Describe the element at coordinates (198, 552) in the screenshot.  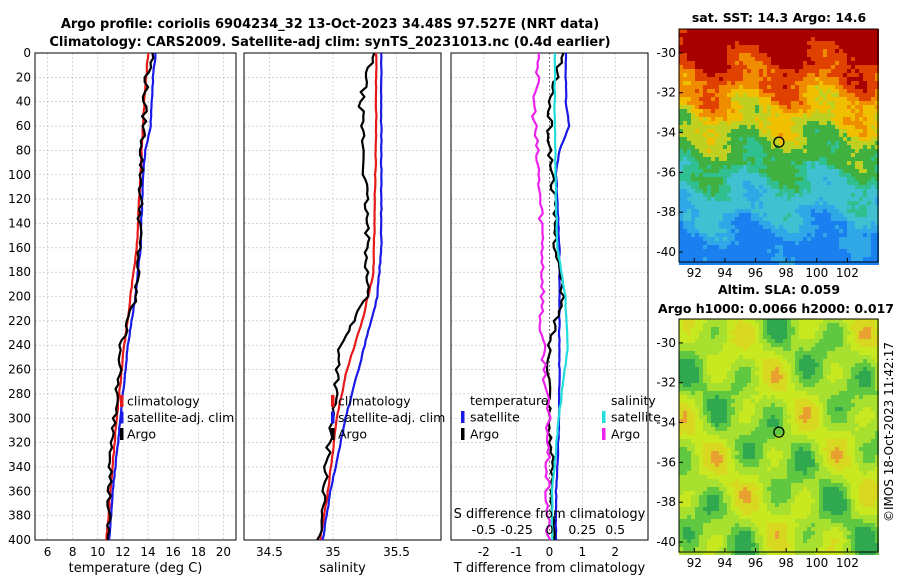
I see `x-tick-label: 18` at that location.